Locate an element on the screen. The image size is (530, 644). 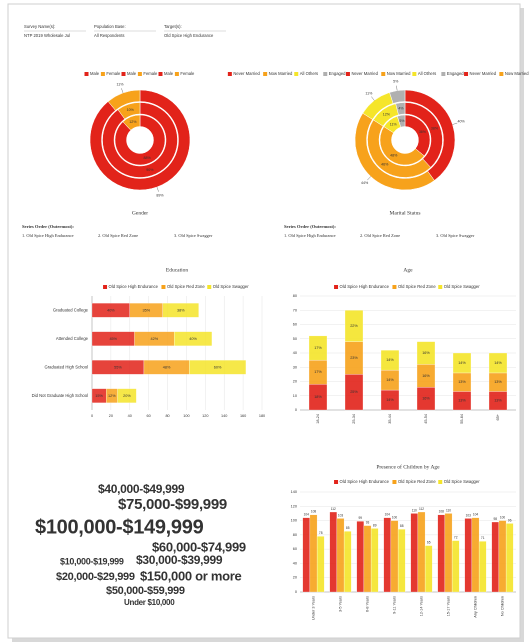
series-order-item: 2. Old Spice Red Zone is located at coordinates (380, 235).